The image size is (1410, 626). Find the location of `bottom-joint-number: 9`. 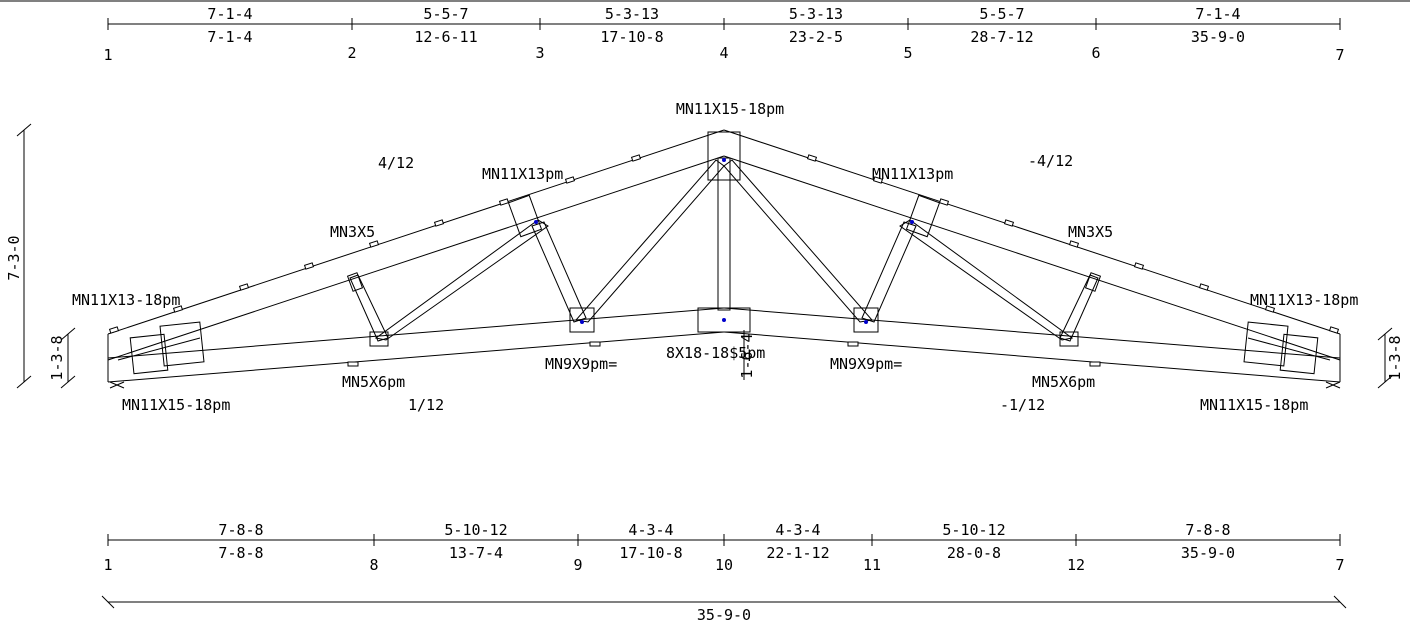

bottom-joint-number: 9 is located at coordinates (577, 565).